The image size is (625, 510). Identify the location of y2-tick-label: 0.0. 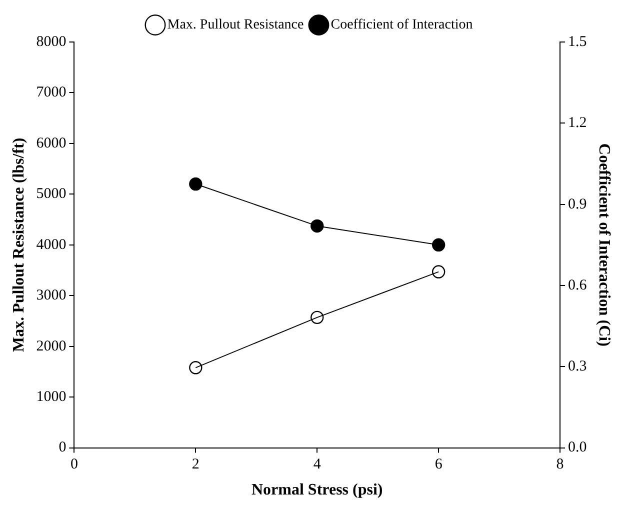
(577, 448).